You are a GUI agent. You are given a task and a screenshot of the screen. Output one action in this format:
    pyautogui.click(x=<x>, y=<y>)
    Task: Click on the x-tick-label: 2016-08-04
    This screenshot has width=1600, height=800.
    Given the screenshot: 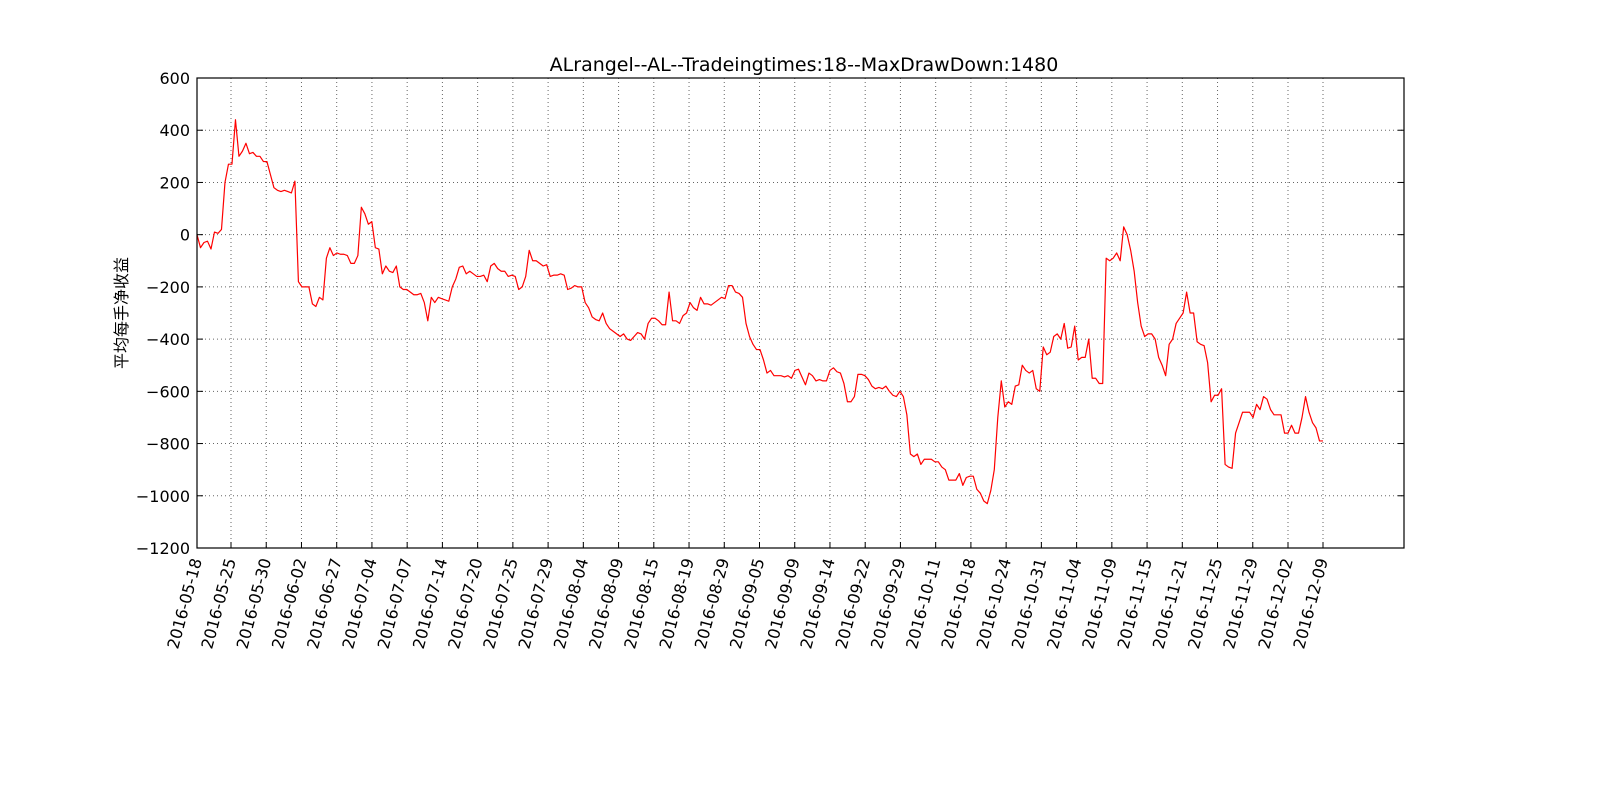 What is the action you would take?
    pyautogui.click(x=571, y=603)
    